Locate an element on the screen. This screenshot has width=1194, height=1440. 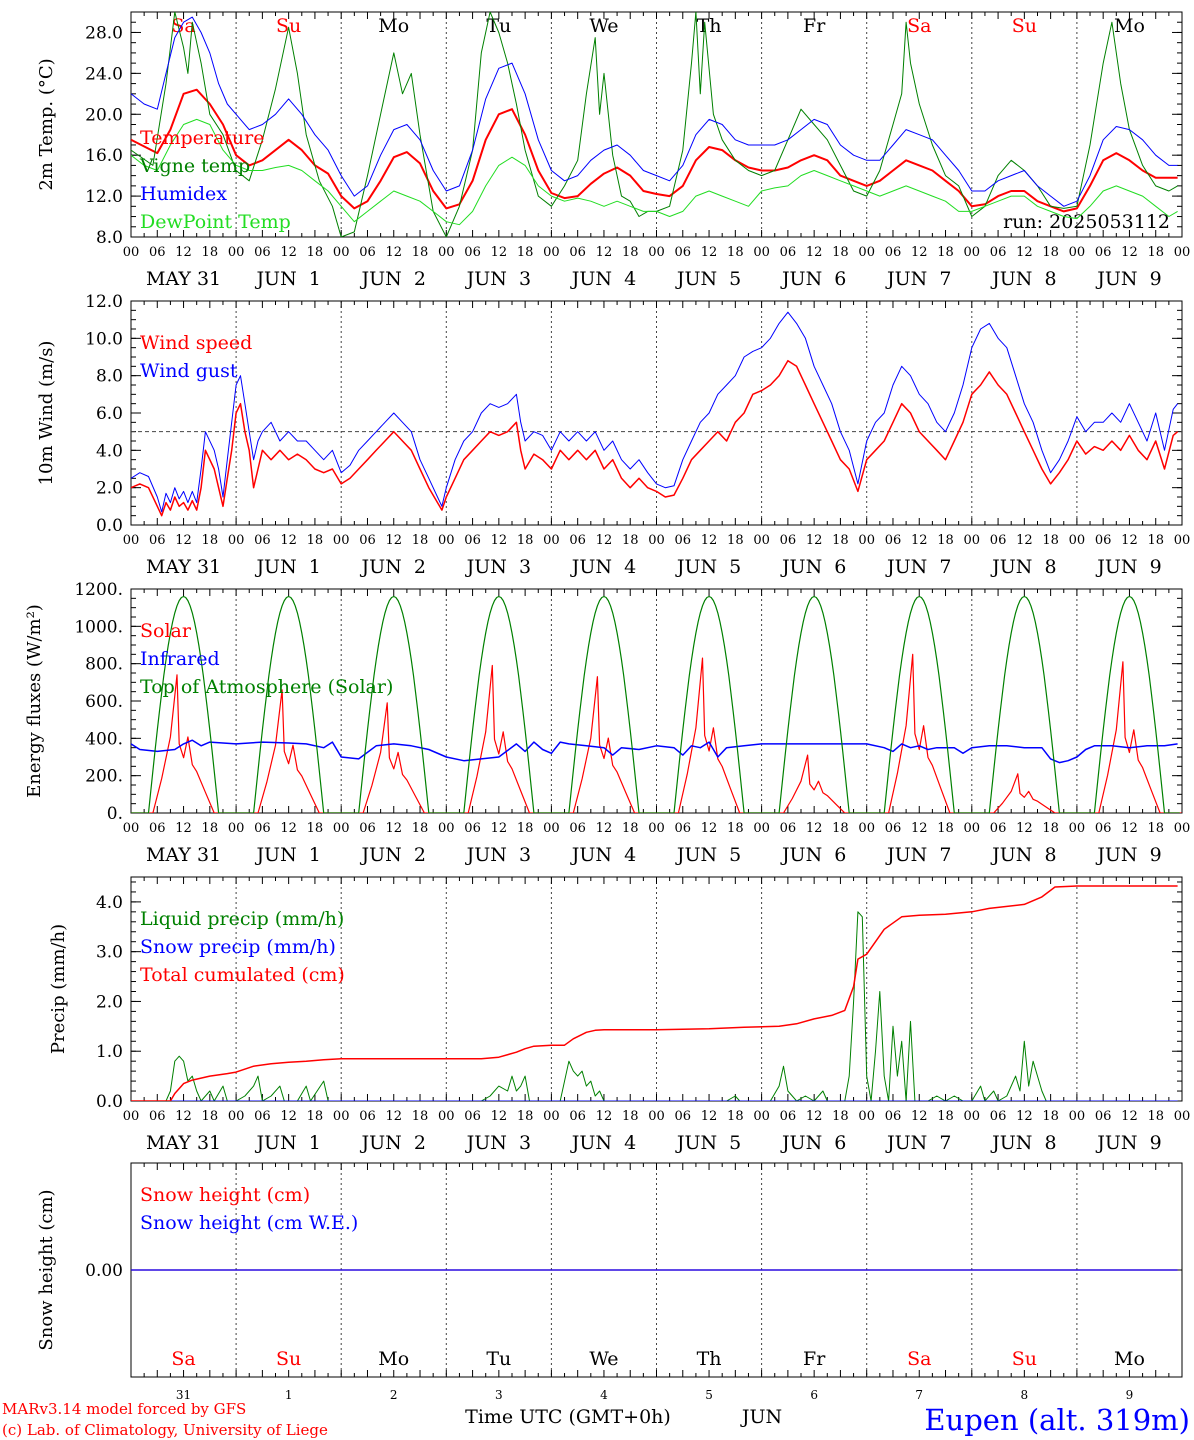
legend-entry: DewPoint Temp is located at coordinates (215, 222).